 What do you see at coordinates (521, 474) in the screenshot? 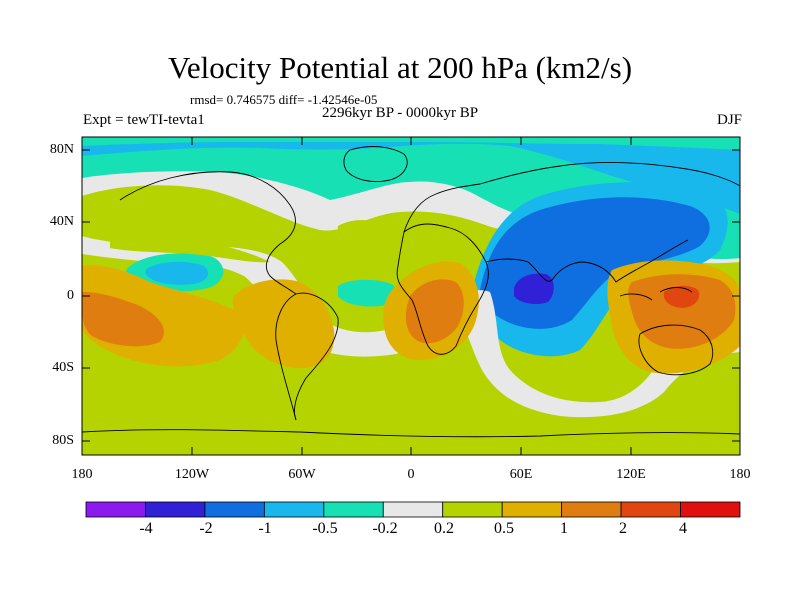
I see `lon-label-60e: 60E` at bounding box center [521, 474].